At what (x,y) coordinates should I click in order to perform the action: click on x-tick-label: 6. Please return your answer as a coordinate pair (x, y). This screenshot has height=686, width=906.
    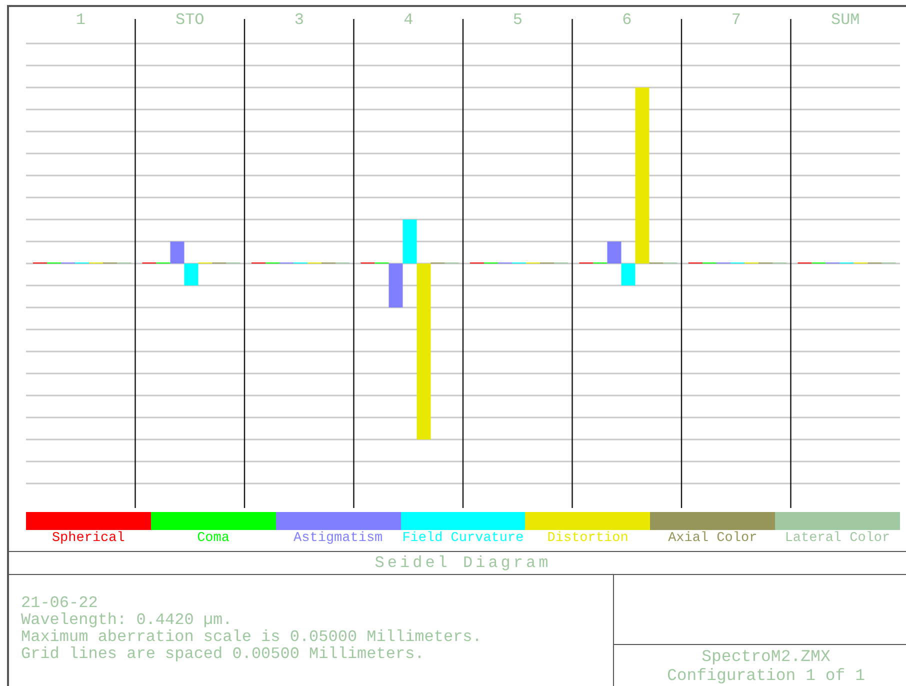
    Looking at the image, I should click on (627, 20).